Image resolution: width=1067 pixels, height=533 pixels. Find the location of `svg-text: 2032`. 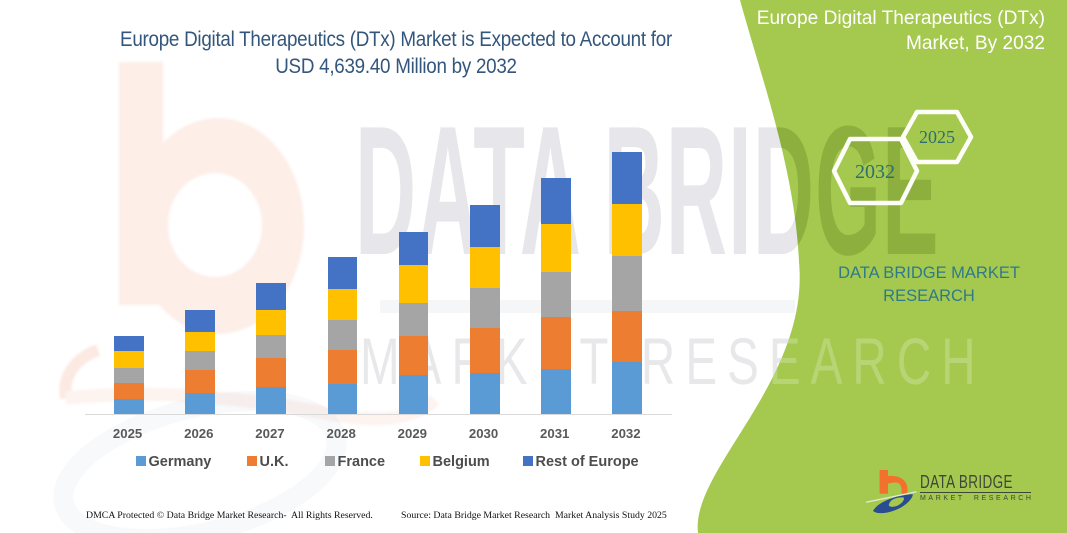

svg-text: 2032 is located at coordinates (875, 172).